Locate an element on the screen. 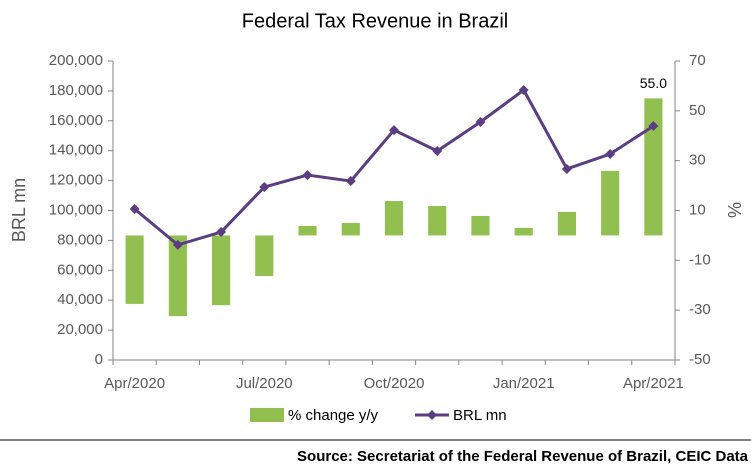 Image resolution: width=751 pixels, height=466 pixels. legend-label: % change y/y is located at coordinates (333, 415).